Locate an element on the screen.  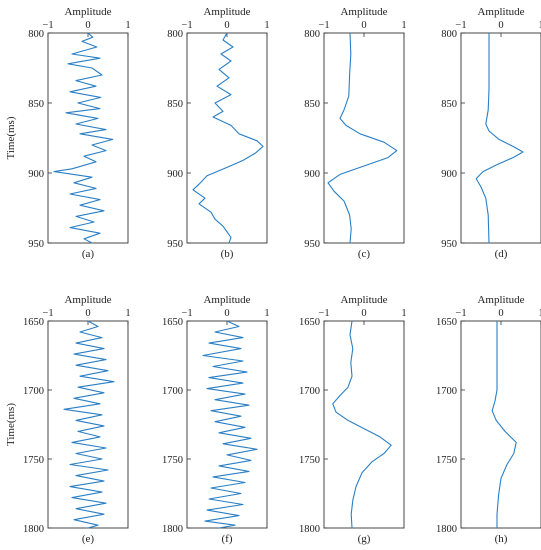
trace-panel-2: Amplitude −1 0 1 800 850 900 950 (b) is located at coordinates (218, 133).